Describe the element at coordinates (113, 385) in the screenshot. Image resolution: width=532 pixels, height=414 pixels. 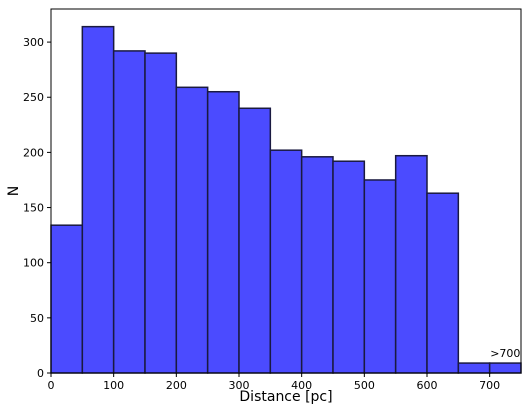
I see `x-tick-label: 100` at that location.